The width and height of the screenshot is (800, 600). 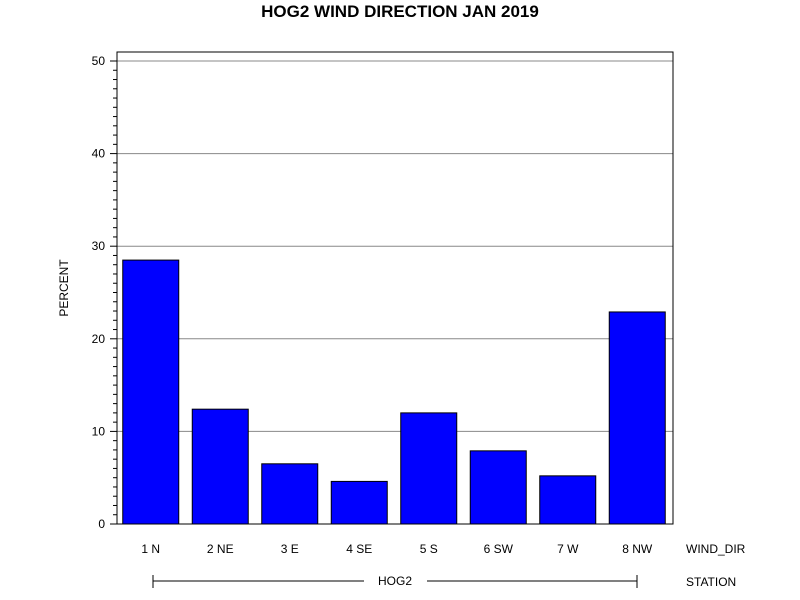 I want to click on y-tick-label-5: 50, so click(x=99, y=61).